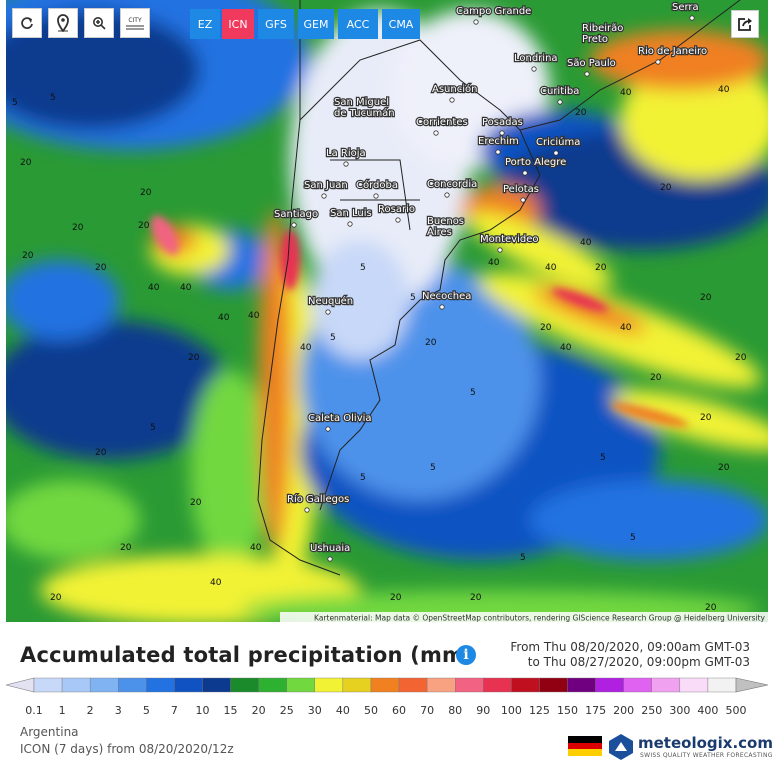  What do you see at coordinates (316, 24) in the screenshot?
I see `model-button: GEM` at bounding box center [316, 24].